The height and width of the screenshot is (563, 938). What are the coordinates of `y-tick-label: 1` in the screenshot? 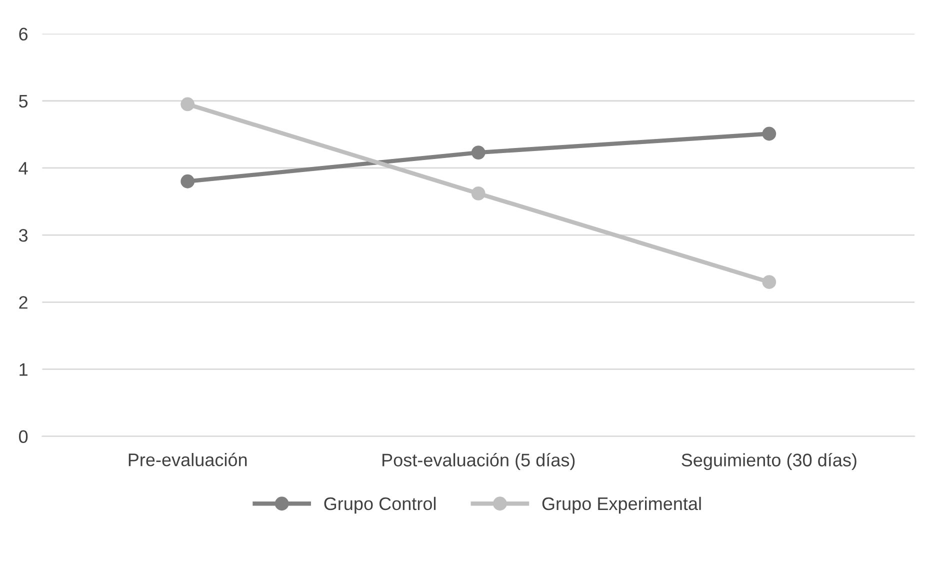 It's located at (24, 369).